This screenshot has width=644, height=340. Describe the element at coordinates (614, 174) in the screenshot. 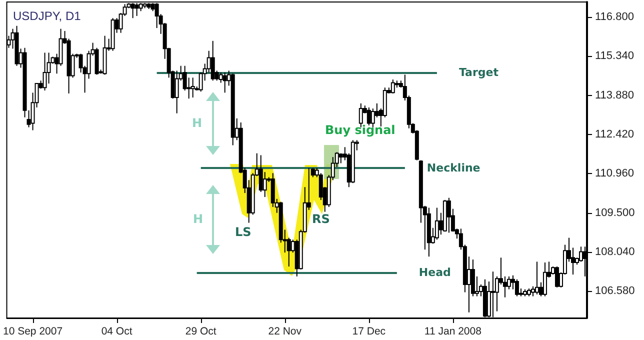

I see `y-tick-label: 110.960` at that location.